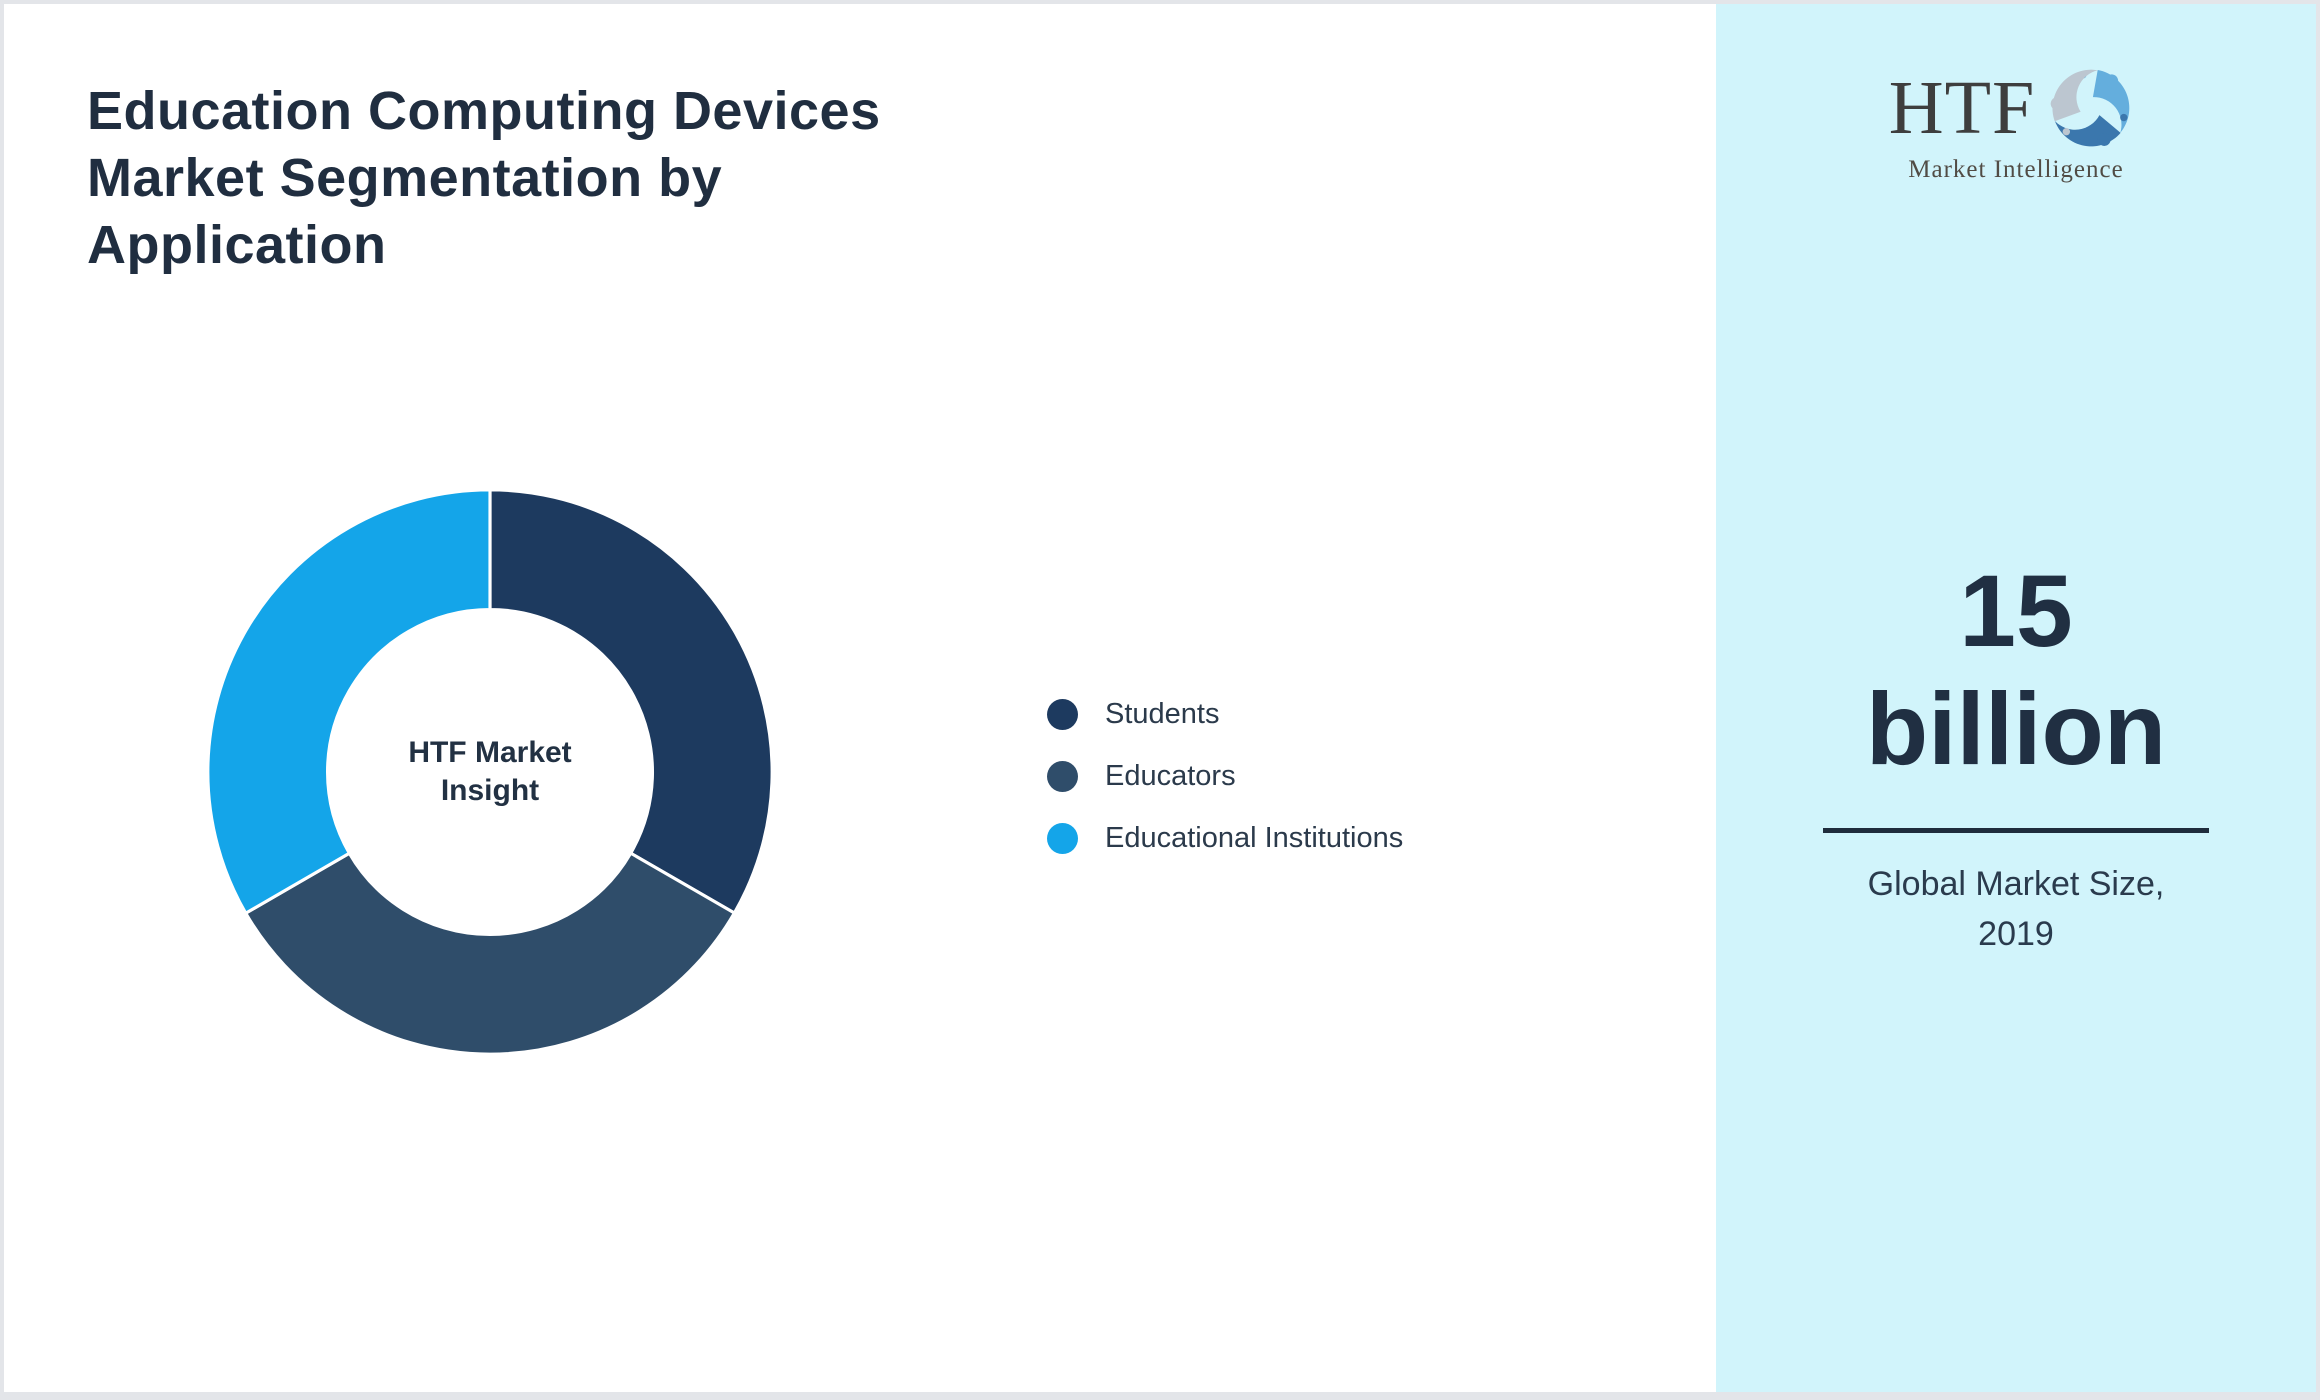 This screenshot has width=2320, height=1400. Describe the element at coordinates (237, 245) in the screenshot. I see `page-title-line-3: Application` at that location.